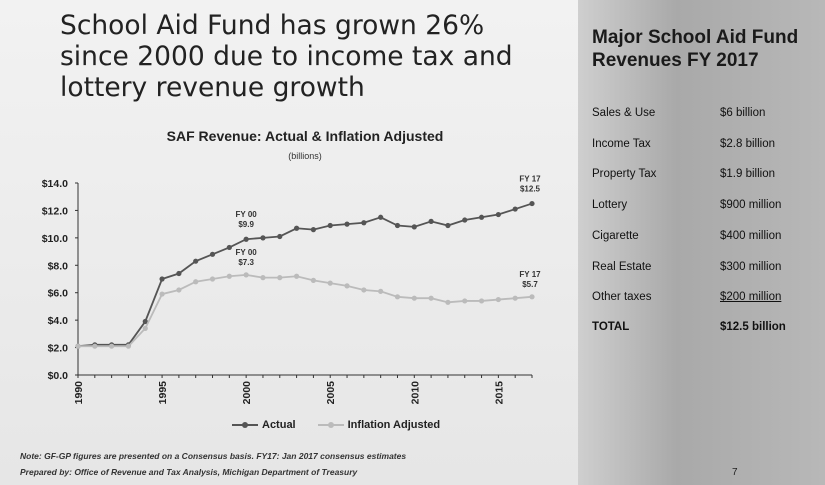  Describe the element at coordinates (58, 321) in the screenshot. I see `y-tick-label: $4.0` at that location.